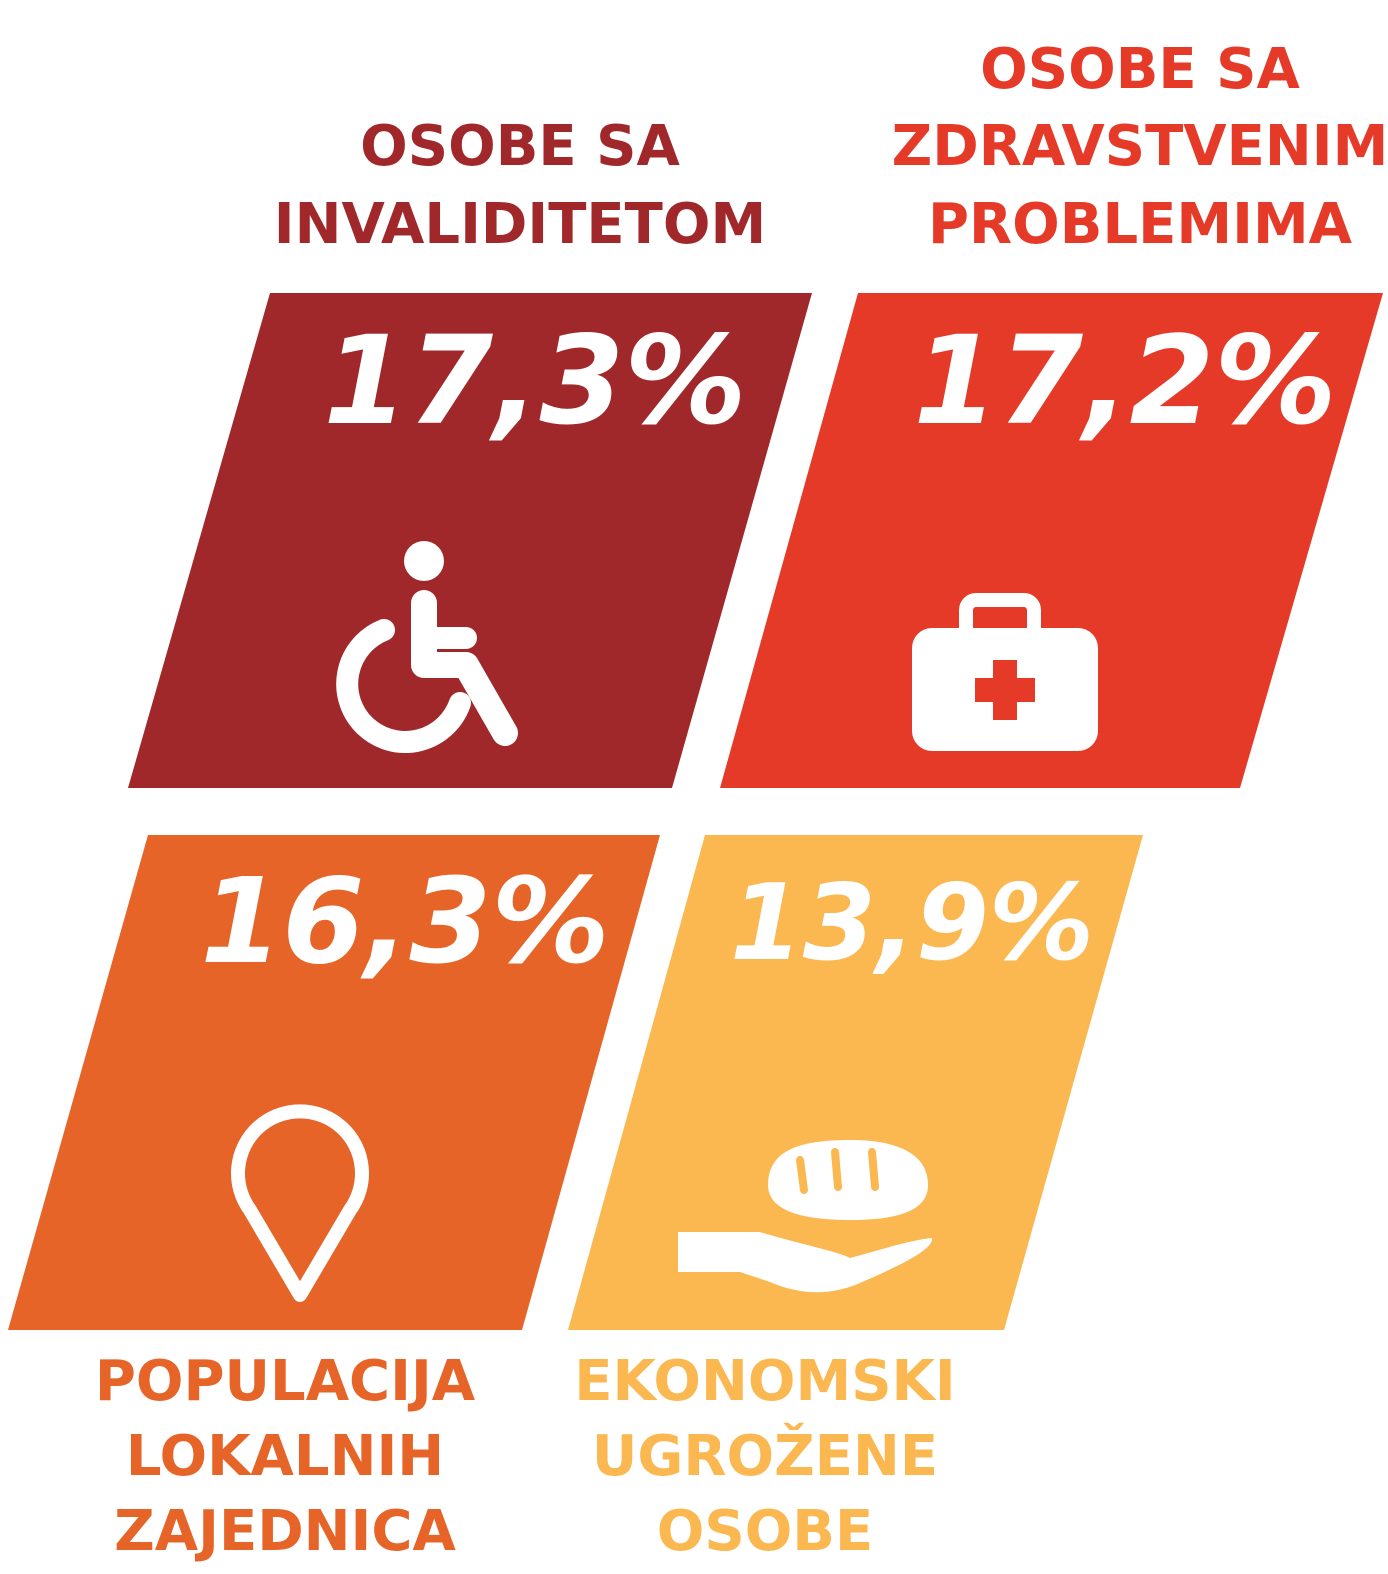 The image size is (1388, 1574). I want to click on location-pin-icon, so click(300, 1203).